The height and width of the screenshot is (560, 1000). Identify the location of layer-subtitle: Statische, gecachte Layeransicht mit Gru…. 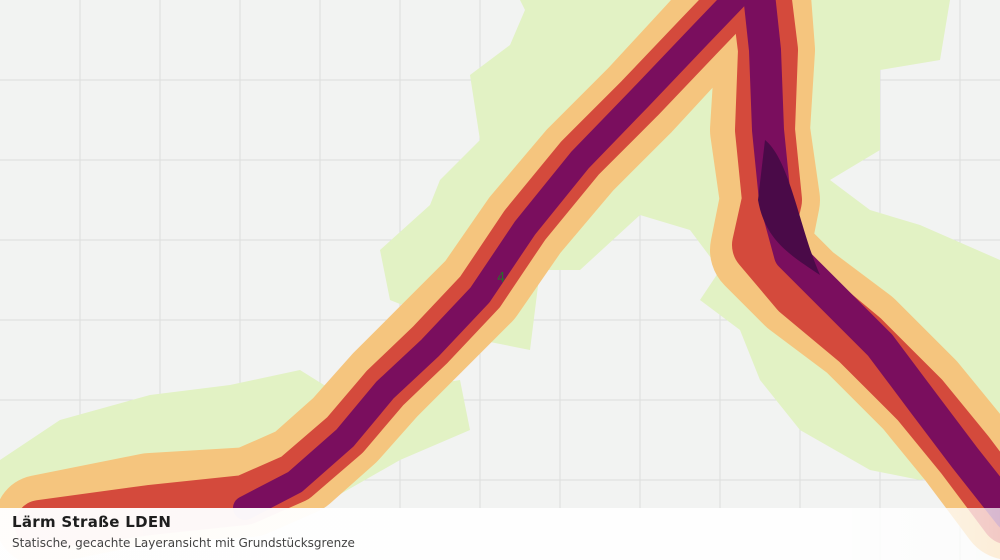
(183, 543).